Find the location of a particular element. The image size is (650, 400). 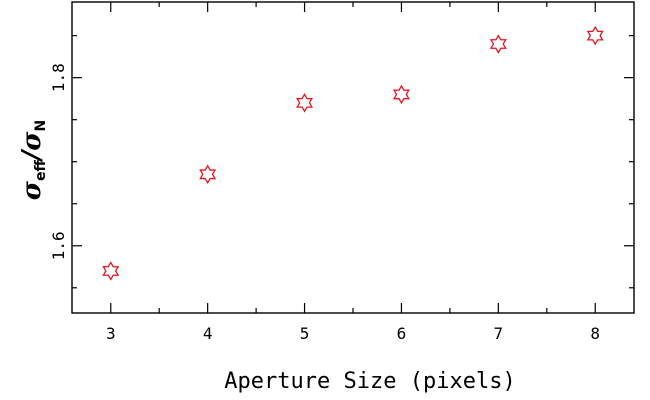

y-axis-label: σeff/σN is located at coordinates (33, 160).